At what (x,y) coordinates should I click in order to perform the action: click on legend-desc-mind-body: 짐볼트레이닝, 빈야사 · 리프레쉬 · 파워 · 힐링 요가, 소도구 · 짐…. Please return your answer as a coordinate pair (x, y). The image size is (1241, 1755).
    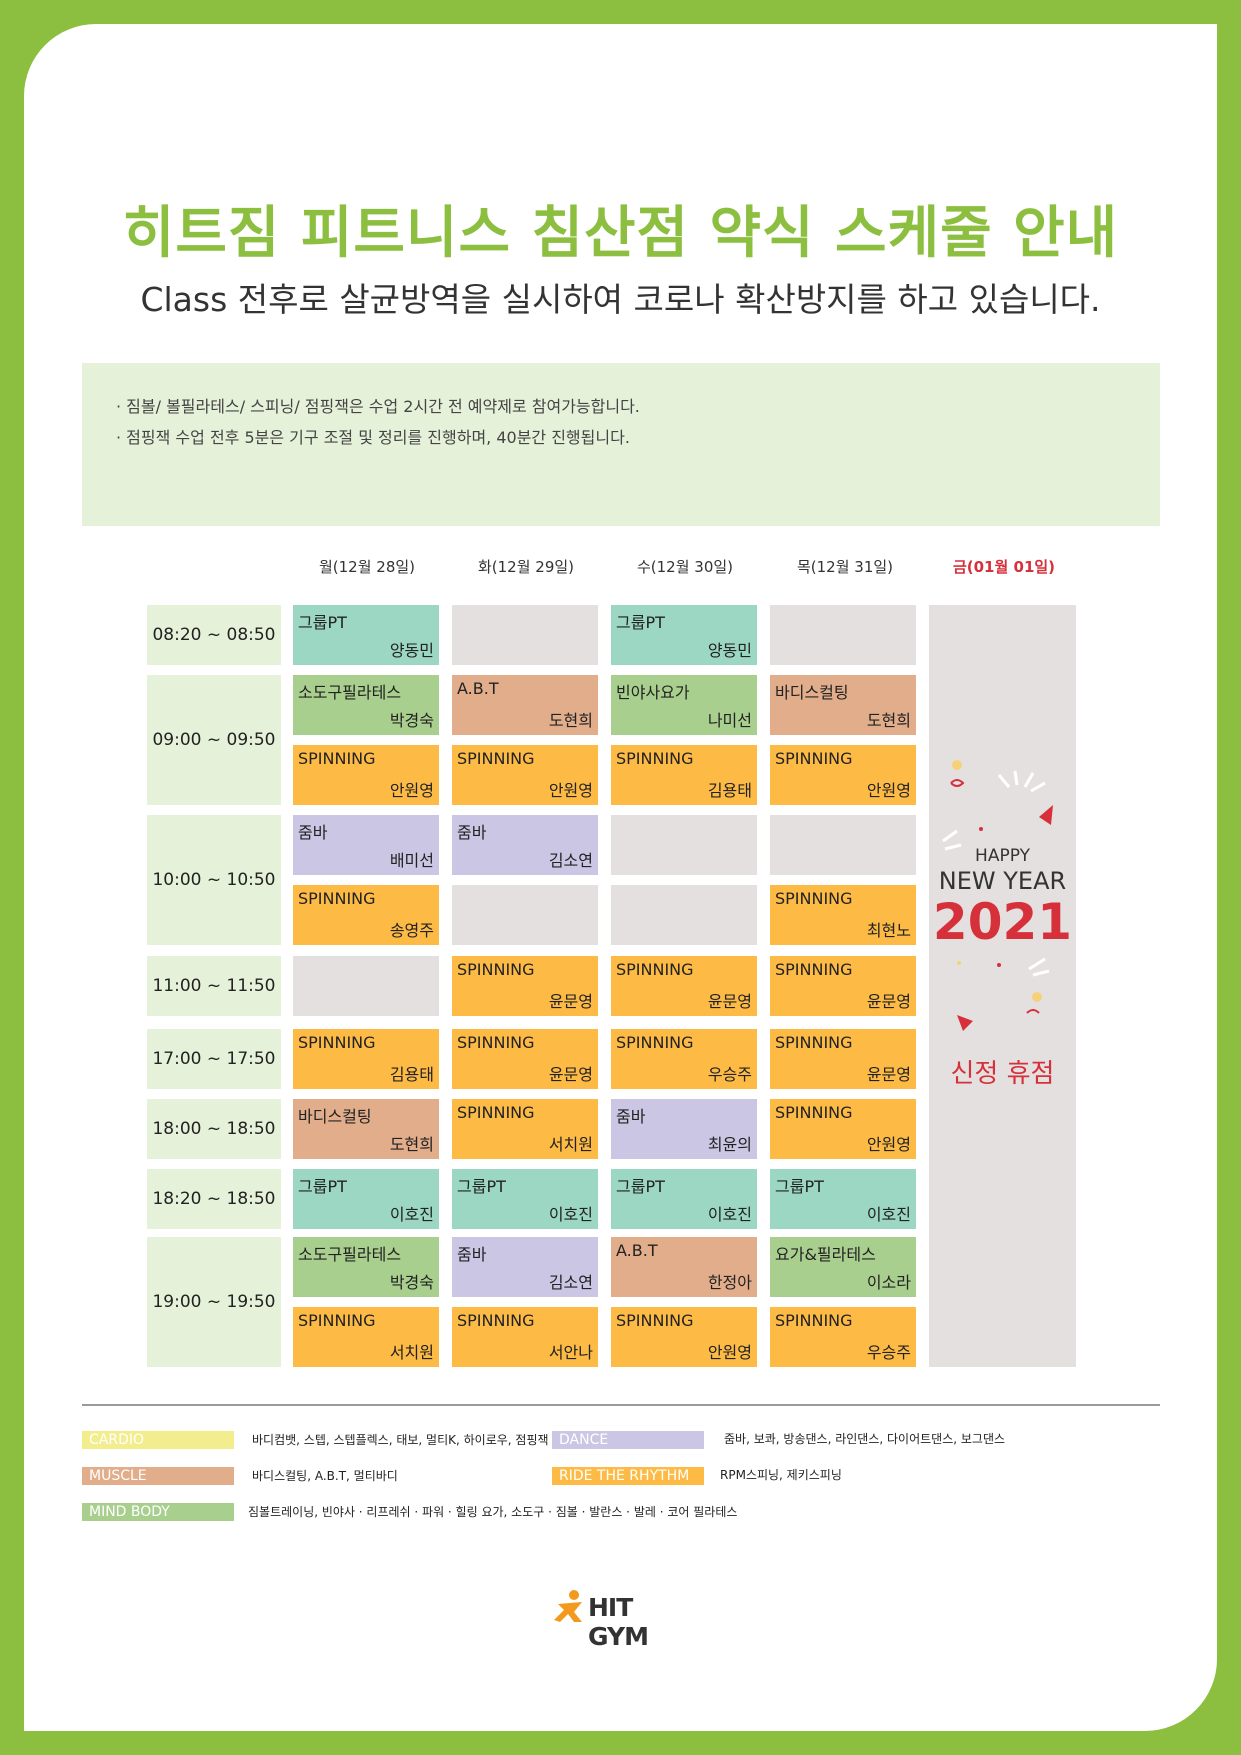
    Looking at the image, I should click on (493, 1512).